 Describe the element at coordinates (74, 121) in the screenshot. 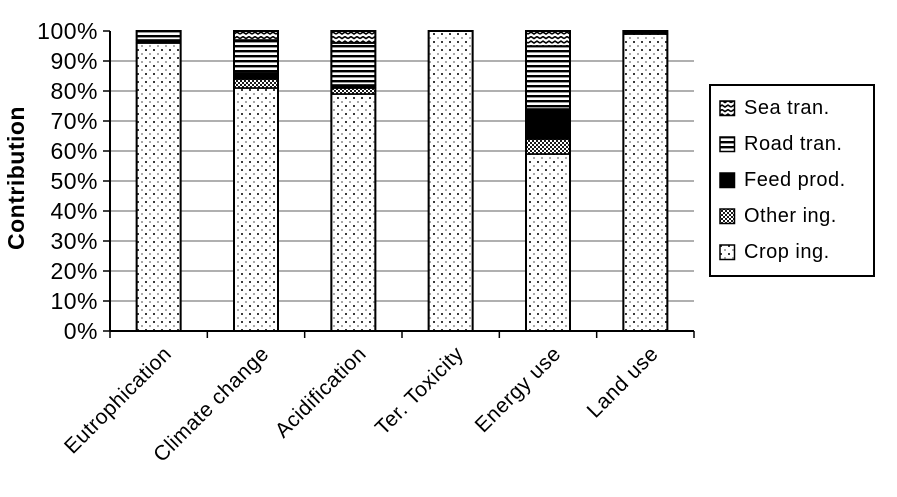

I see `y-tick-label: 70%` at that location.